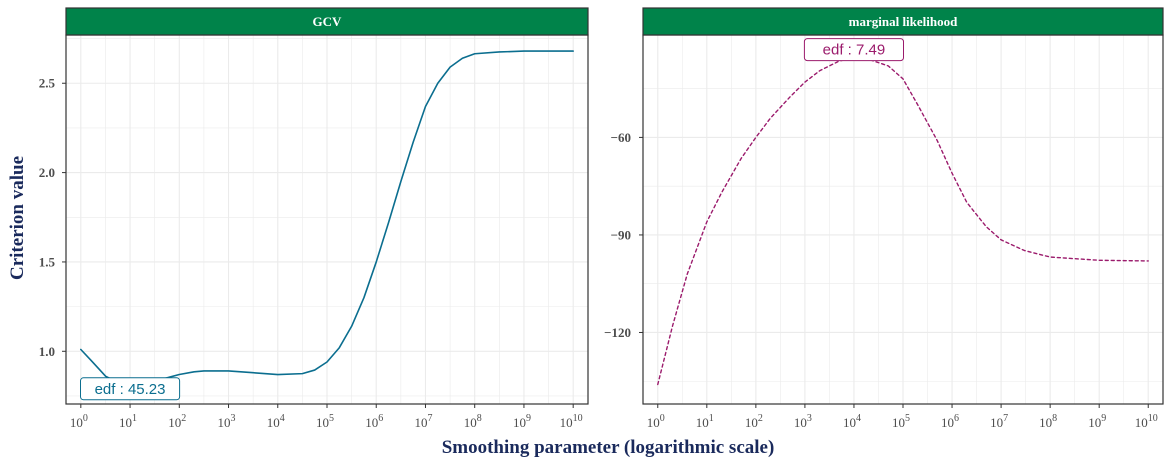  I want to click on facet-strip-title: marginal likelihood, so click(903, 21).